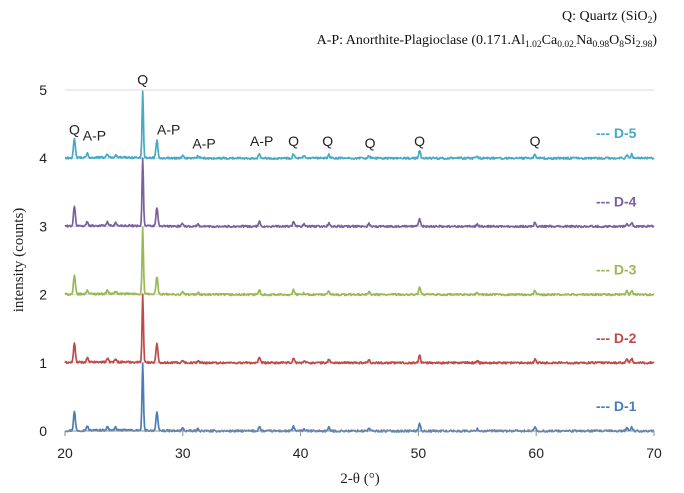 The width and height of the screenshot is (684, 493). Describe the element at coordinates (650, 21) in the screenshot. I see `header-quartz-sub: 2` at that location.